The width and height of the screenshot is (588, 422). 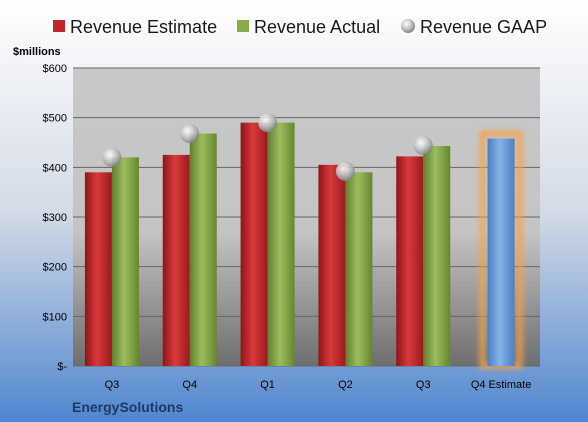 I want to click on y-axis: $- $100 $200 $300 $400 $500 $600, so click(x=55, y=218).